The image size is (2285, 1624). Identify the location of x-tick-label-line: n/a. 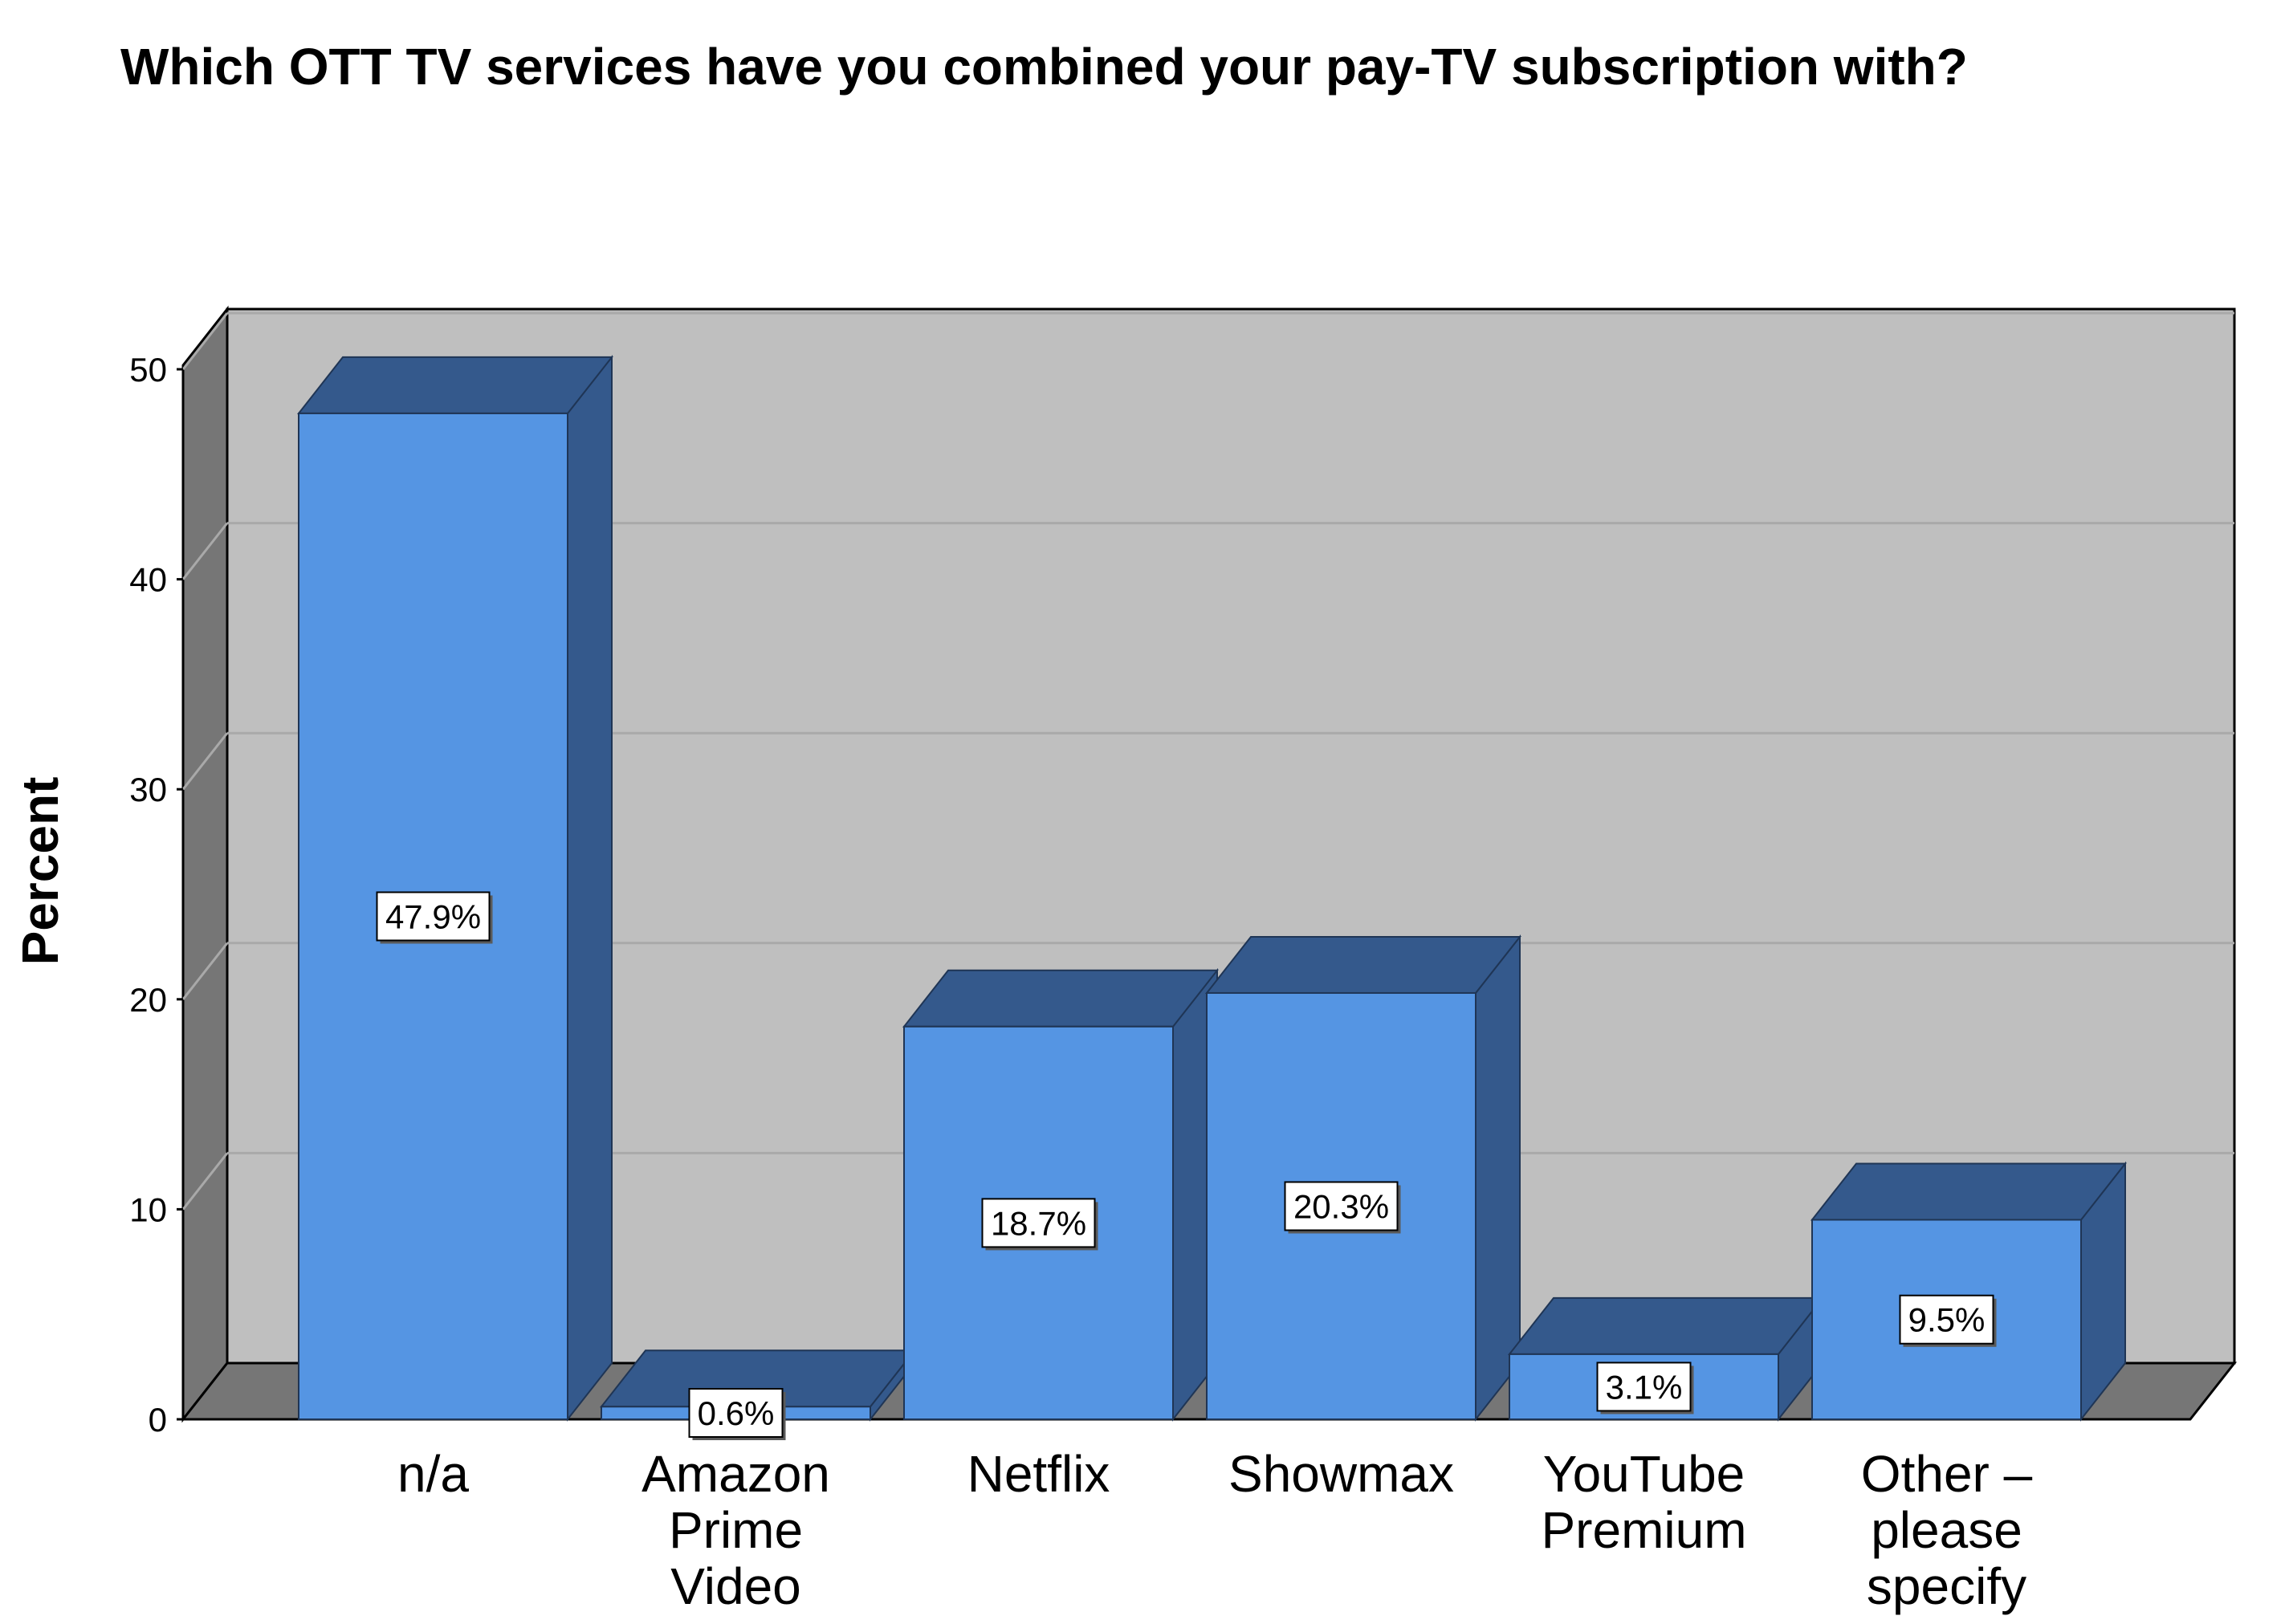
(433, 1474).